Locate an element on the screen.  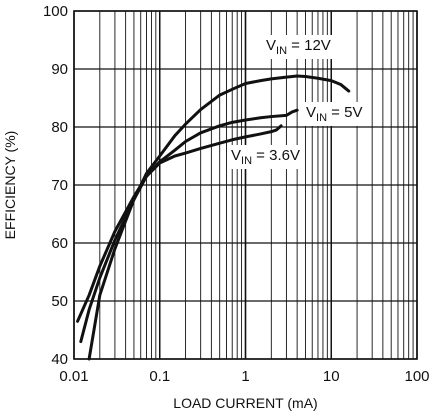
y-axis-title: EFFICIENCY (%) is located at coordinates (10, 185).